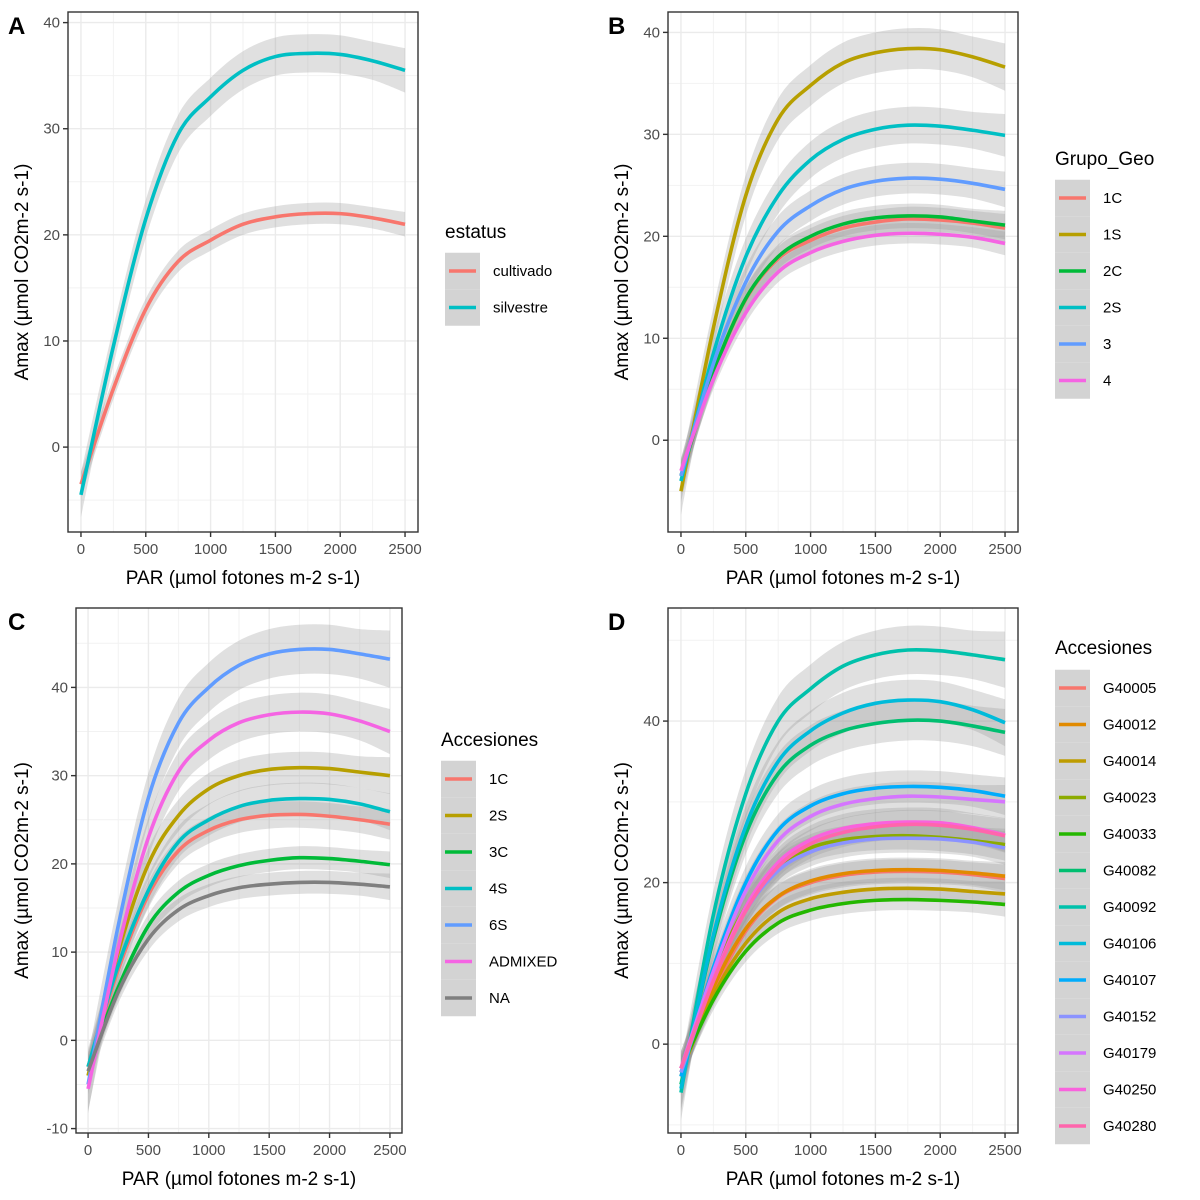 The width and height of the screenshot is (1200, 1200). What do you see at coordinates (242, 348) in the screenshot?
I see `series-line-cultivado` at bounding box center [242, 348].